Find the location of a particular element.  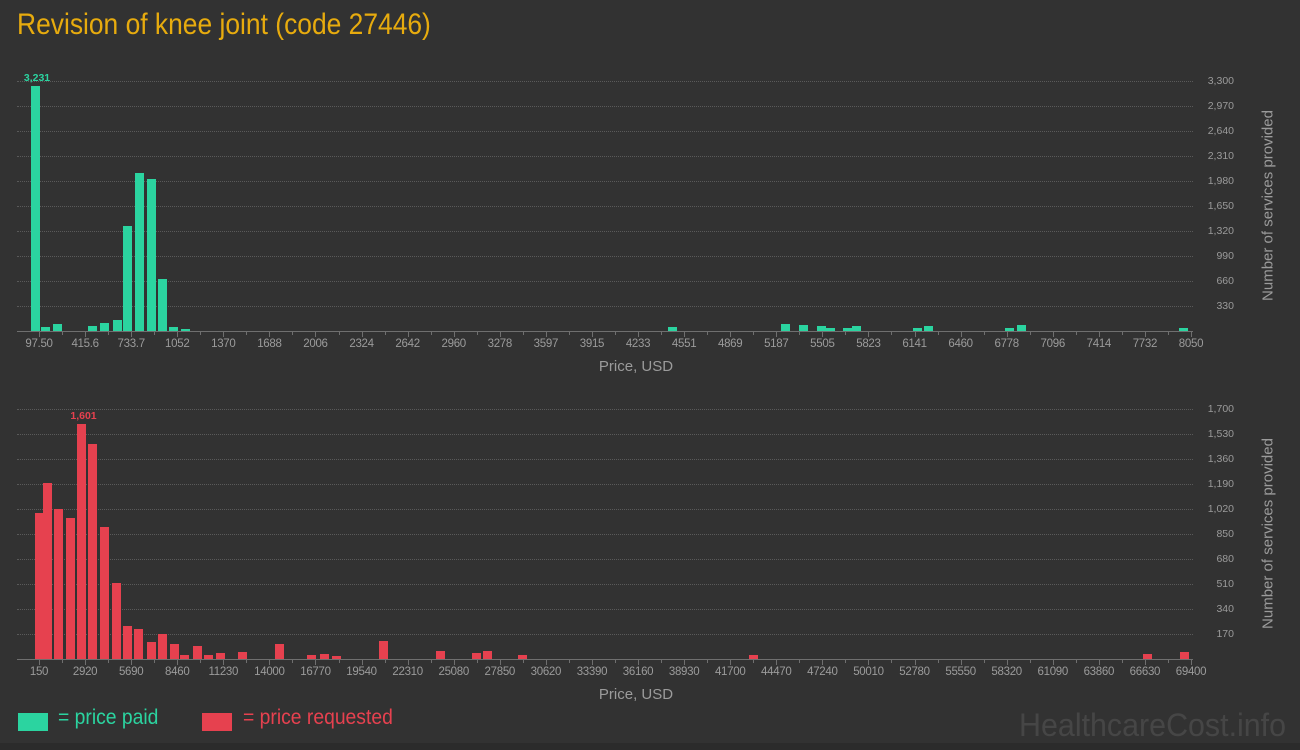

x-axis-tick-label: 2642 is located at coordinates (407, 344).